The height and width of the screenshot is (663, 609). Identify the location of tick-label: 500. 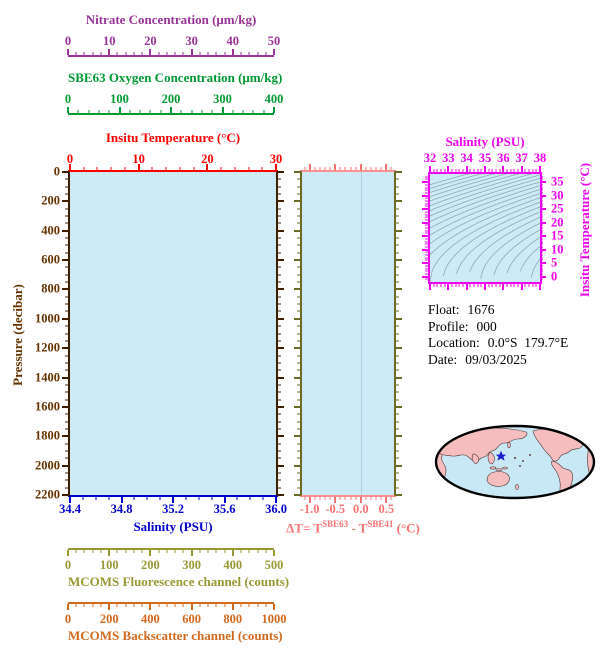
(274, 565).